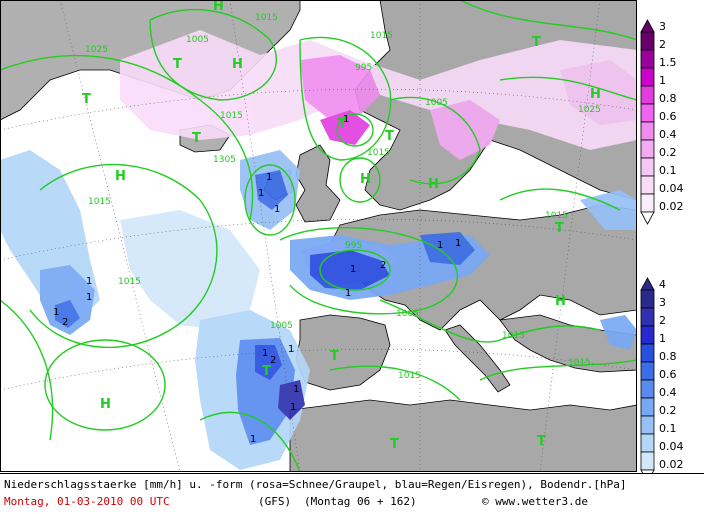  I want to click on precip-label: 2, so click(383, 265).